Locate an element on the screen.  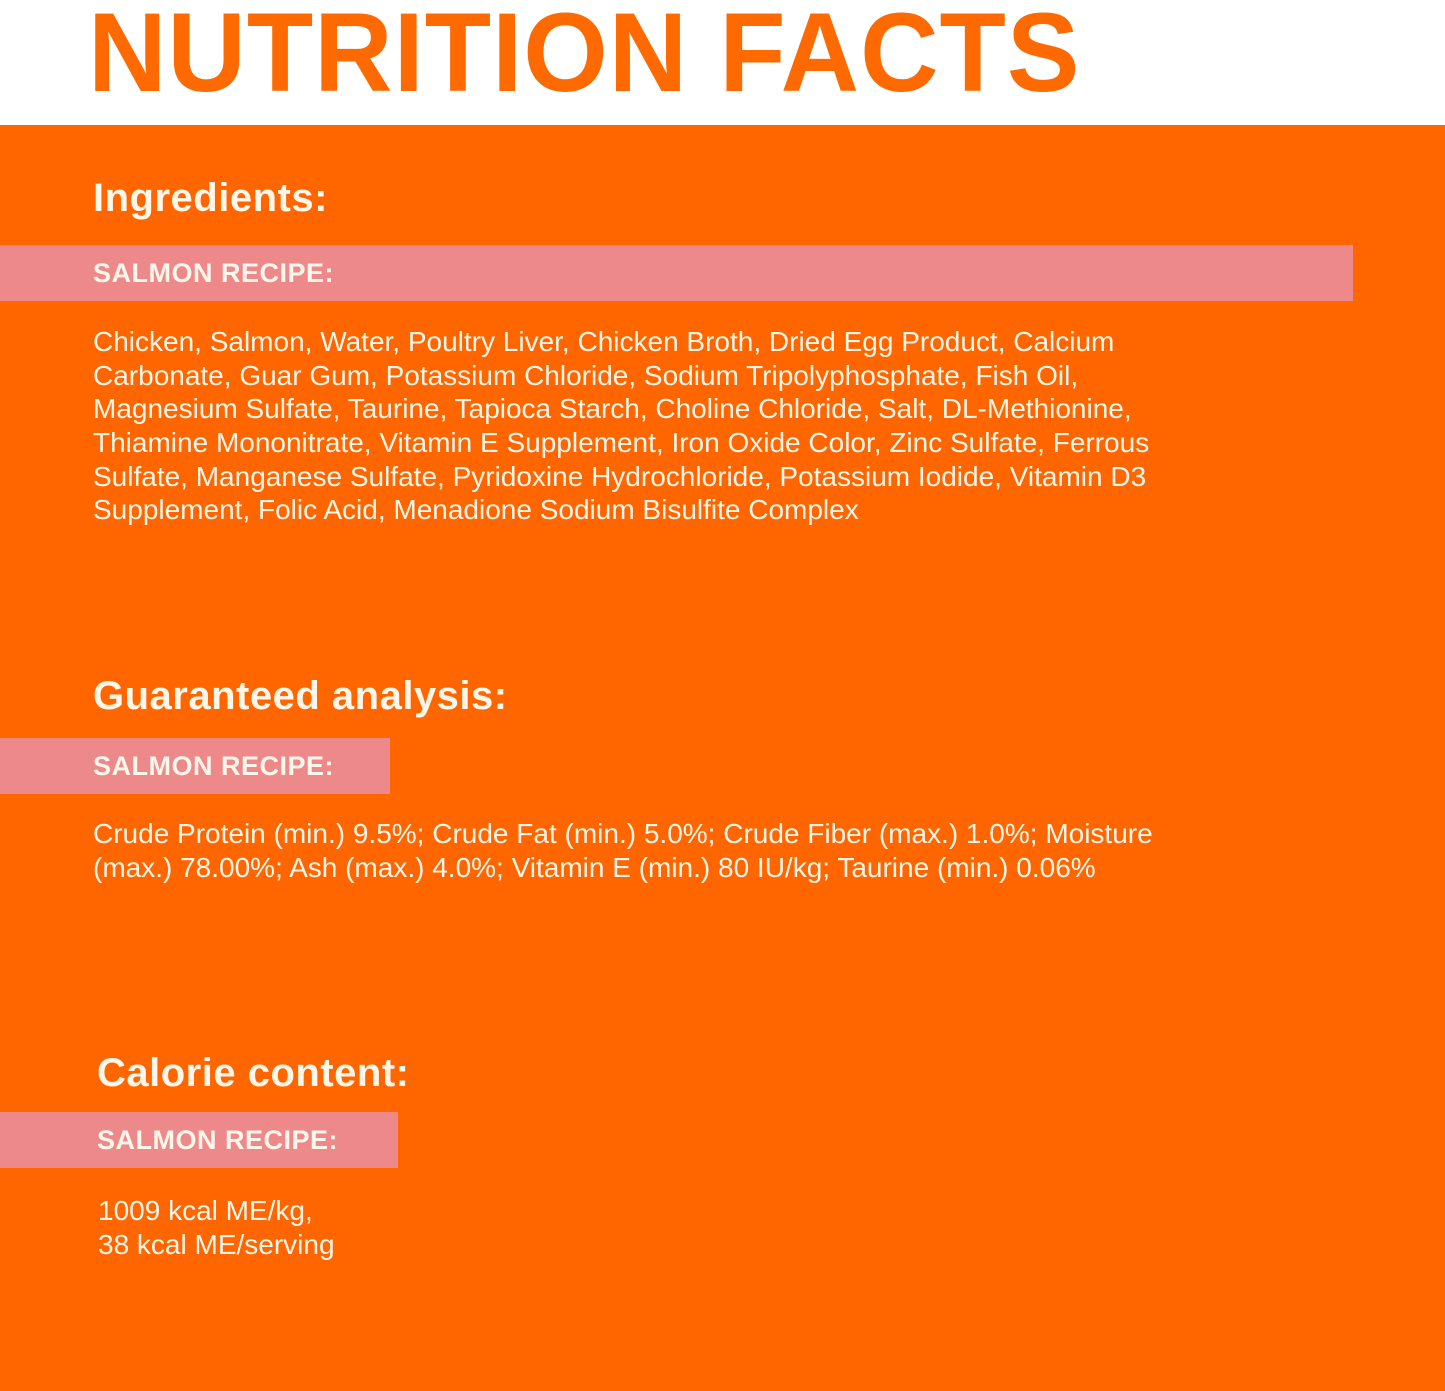
calories-recipe-bar: SALMON RECIPE: is located at coordinates (199, 1140).